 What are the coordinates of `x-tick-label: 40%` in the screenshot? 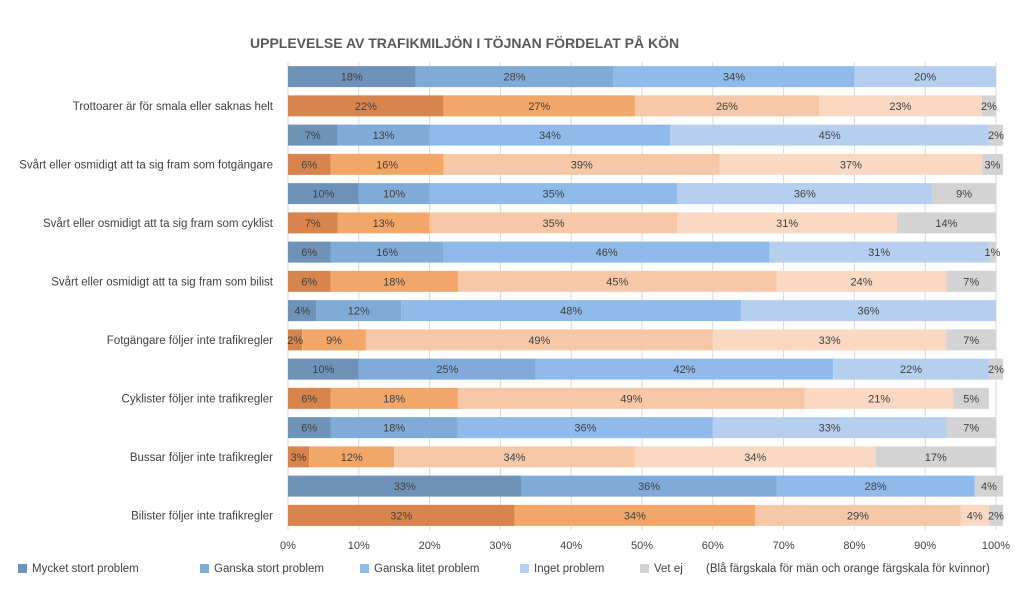 It's located at (571, 546).